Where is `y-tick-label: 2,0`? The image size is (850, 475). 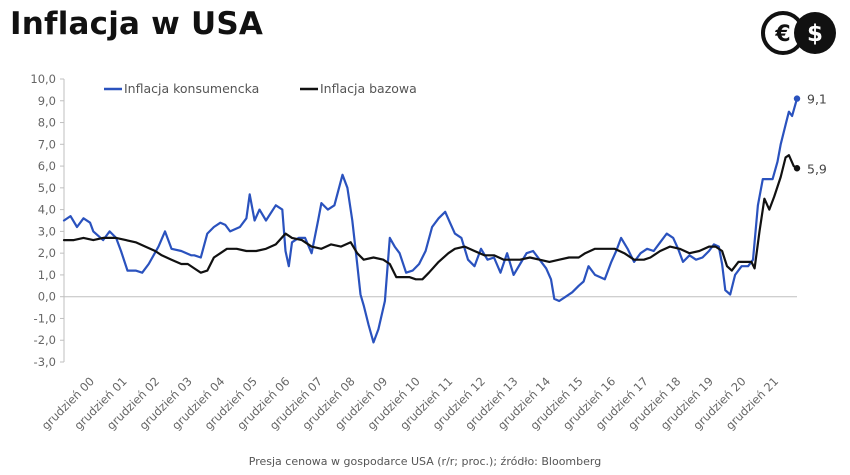
y-tick-label: 2,0 is located at coordinates (47, 253).